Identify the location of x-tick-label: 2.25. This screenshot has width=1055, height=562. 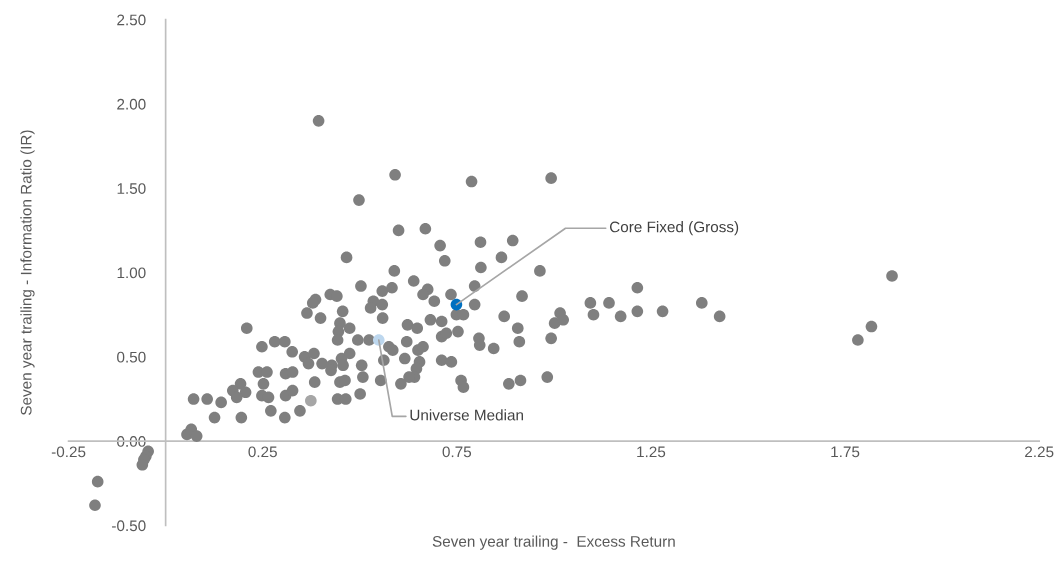
(1039, 452).